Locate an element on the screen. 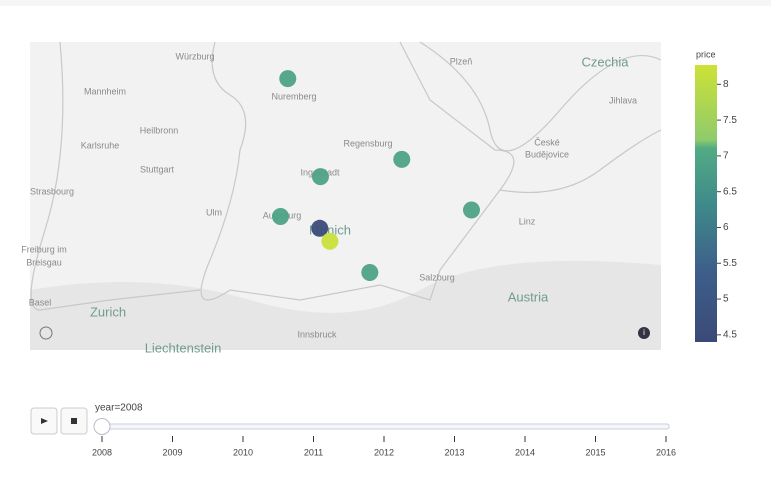 The height and width of the screenshot is (478, 771). slider-current: year=2008 is located at coordinates (119, 408).